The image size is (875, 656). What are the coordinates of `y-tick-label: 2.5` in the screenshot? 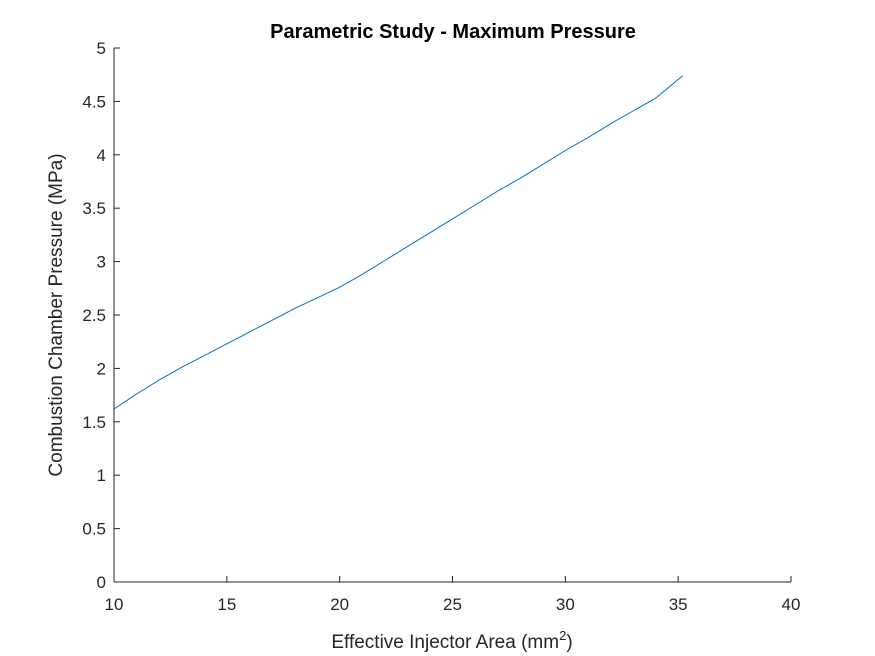 It's located at (94, 315).